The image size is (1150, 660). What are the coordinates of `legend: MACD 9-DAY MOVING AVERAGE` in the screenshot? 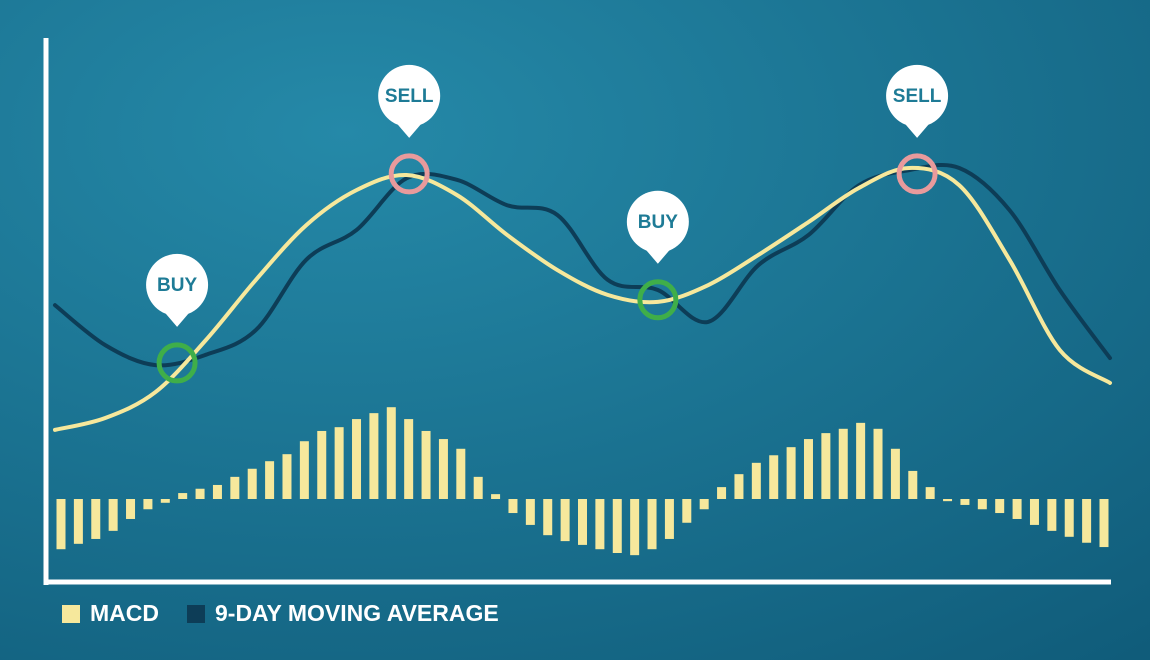 It's located at (280, 613).